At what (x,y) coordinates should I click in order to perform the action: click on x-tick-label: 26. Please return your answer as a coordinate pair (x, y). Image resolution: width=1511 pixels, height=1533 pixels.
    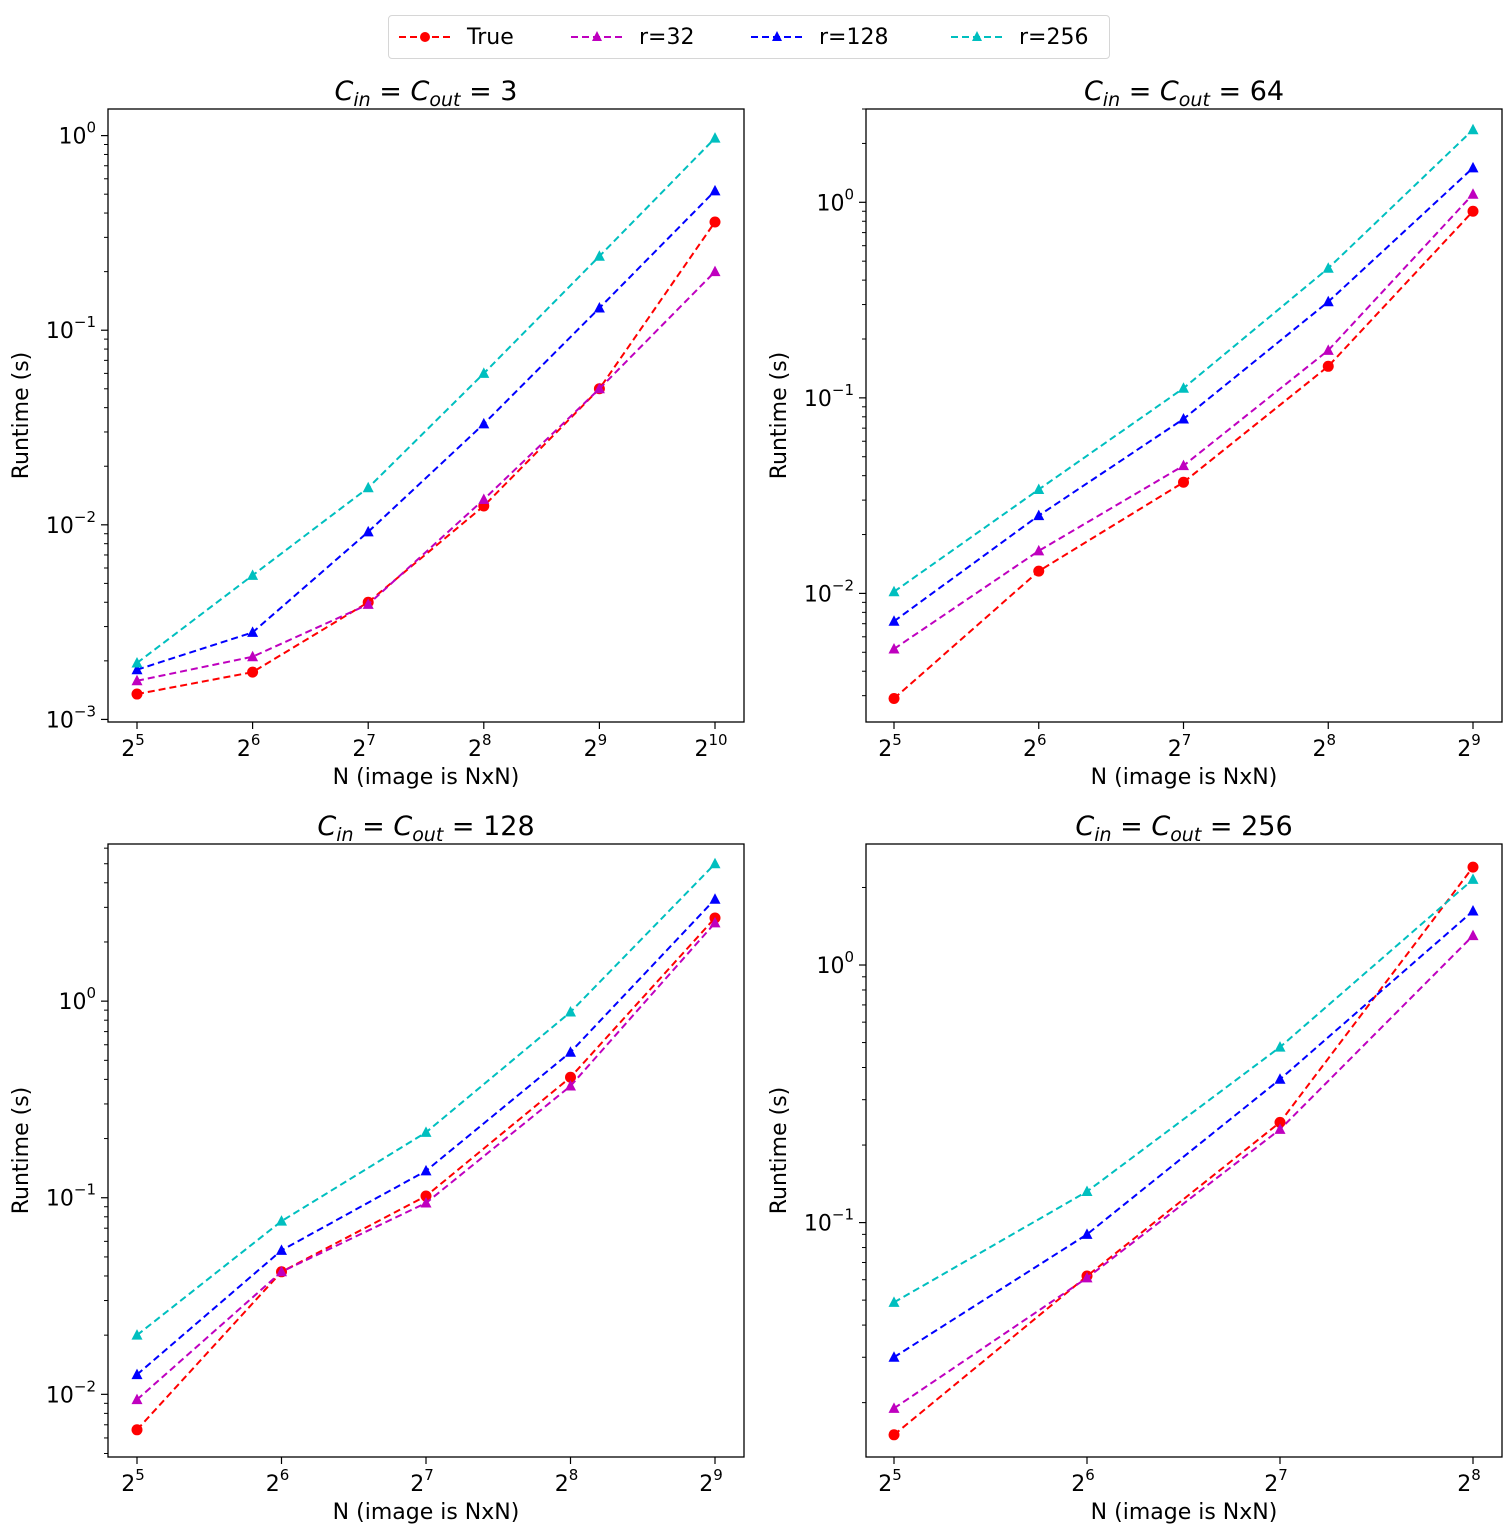
    Looking at the image, I should click on (1083, 1481).